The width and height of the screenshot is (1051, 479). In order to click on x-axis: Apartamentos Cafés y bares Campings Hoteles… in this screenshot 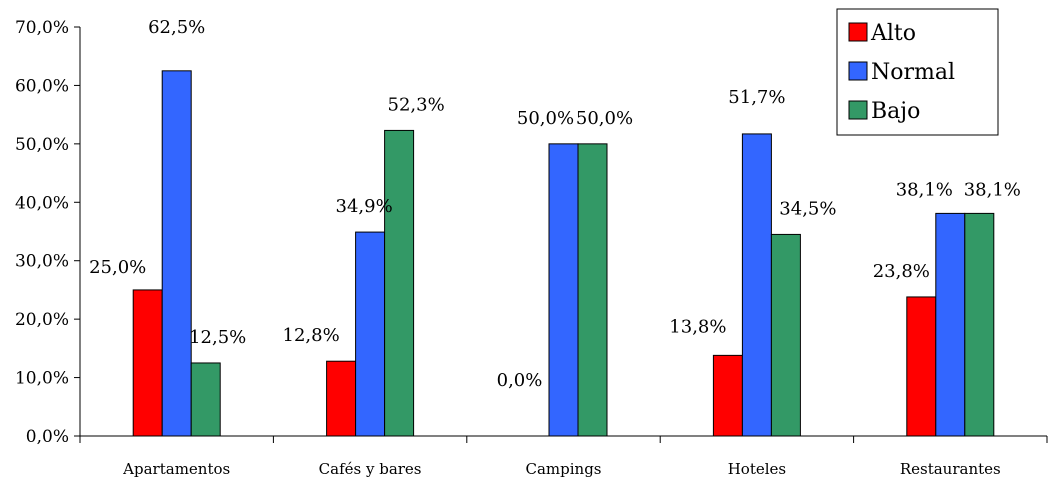, I will do `click(563, 456)`.